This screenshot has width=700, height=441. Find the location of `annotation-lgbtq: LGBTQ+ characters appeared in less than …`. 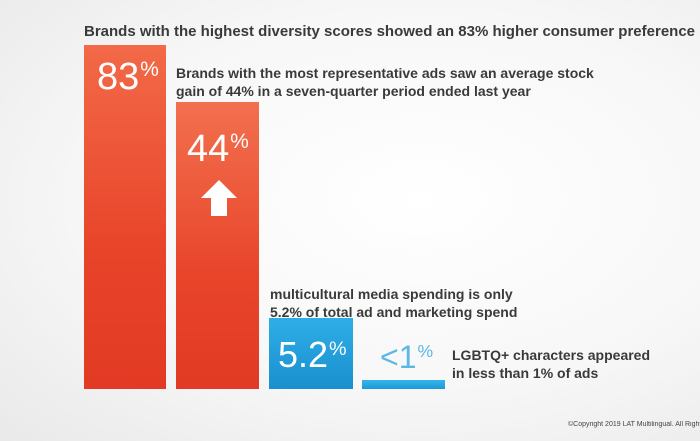

annotation-lgbtq: LGBTQ+ characters appeared in less than … is located at coordinates (551, 364).